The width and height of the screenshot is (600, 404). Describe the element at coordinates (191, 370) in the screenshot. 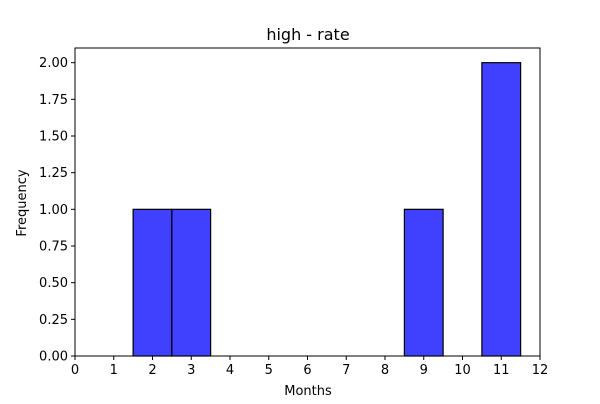

I see `x-tick-label: 3` at that location.